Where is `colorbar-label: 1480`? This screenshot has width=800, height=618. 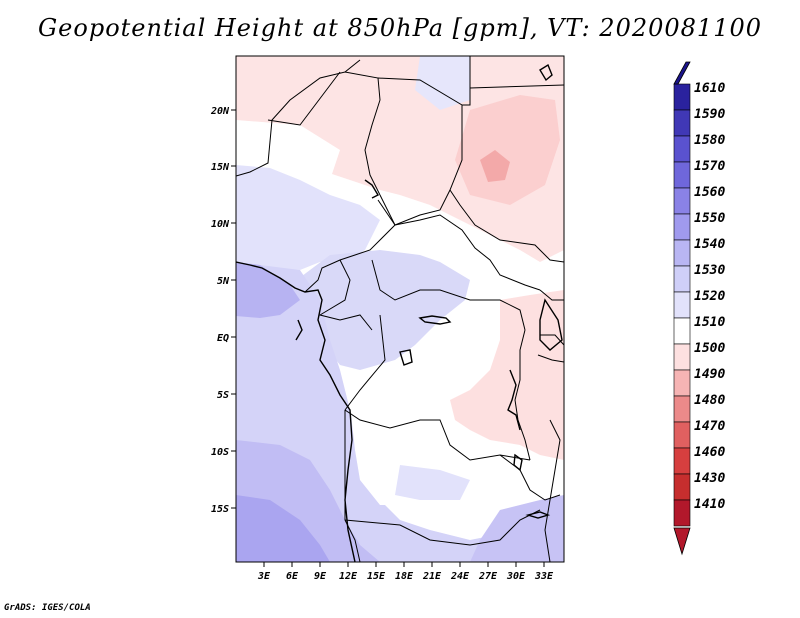 colorbar-label: 1480 is located at coordinates (709, 400).